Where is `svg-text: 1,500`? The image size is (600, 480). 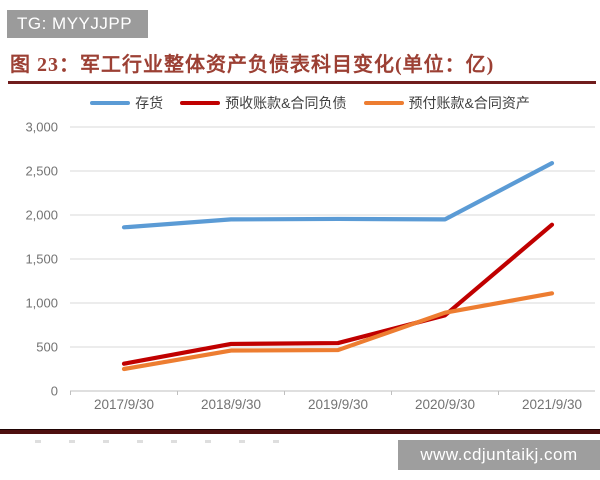 svg-text: 1,500 is located at coordinates (41, 259).